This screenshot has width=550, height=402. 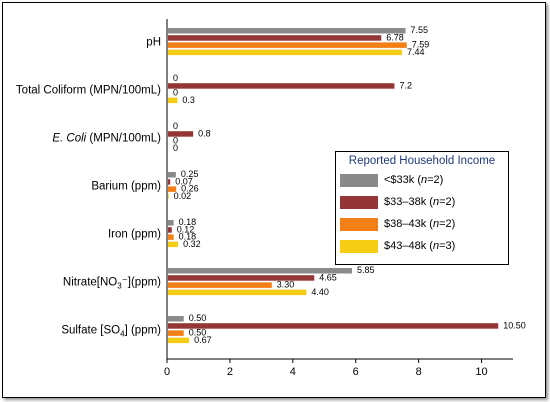 I want to click on category-label: pH, so click(x=153, y=43).